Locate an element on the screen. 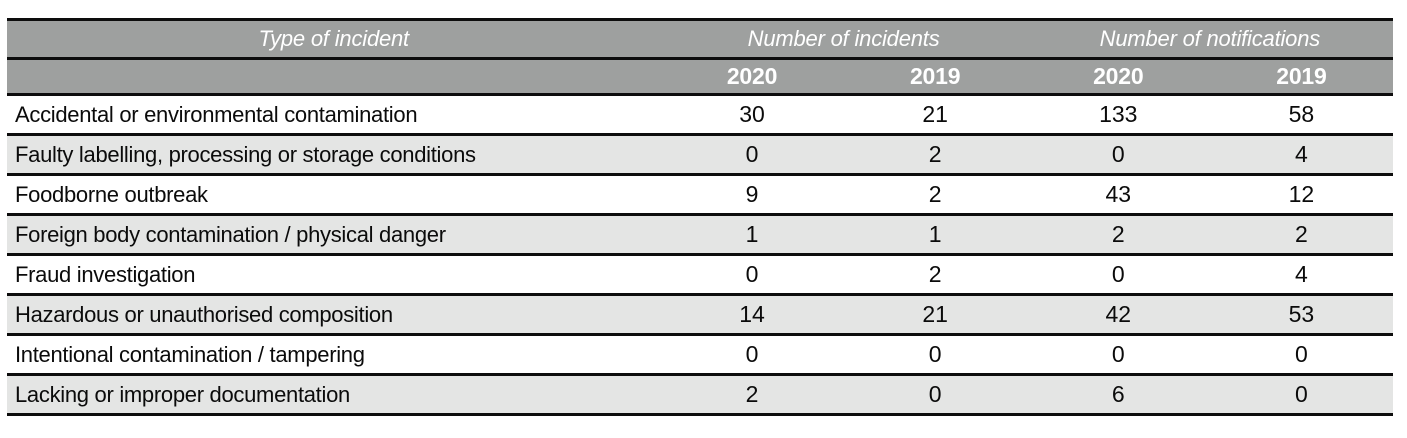 Image resolution: width=1407 pixels, height=438 pixels. header-number-of-notifications: Number of notifications is located at coordinates (1209, 39).